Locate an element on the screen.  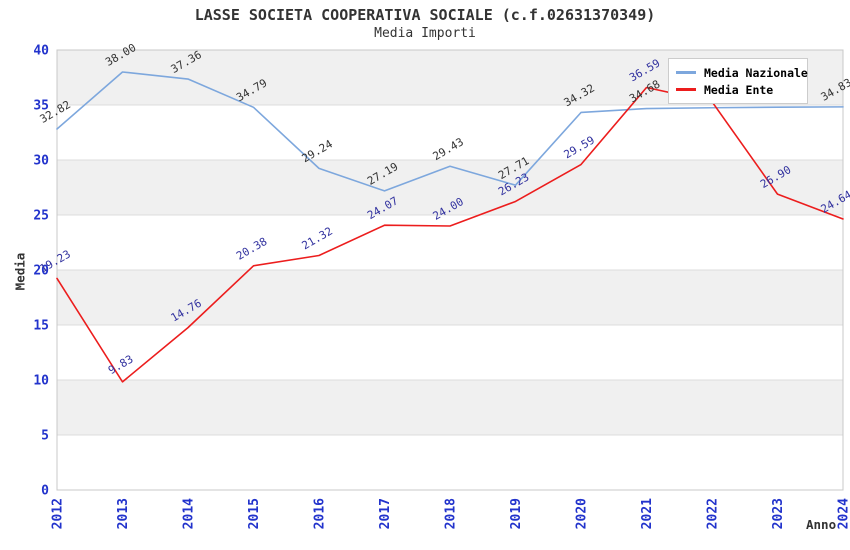
y-tick-label: 40 is located at coordinates (41, 51).